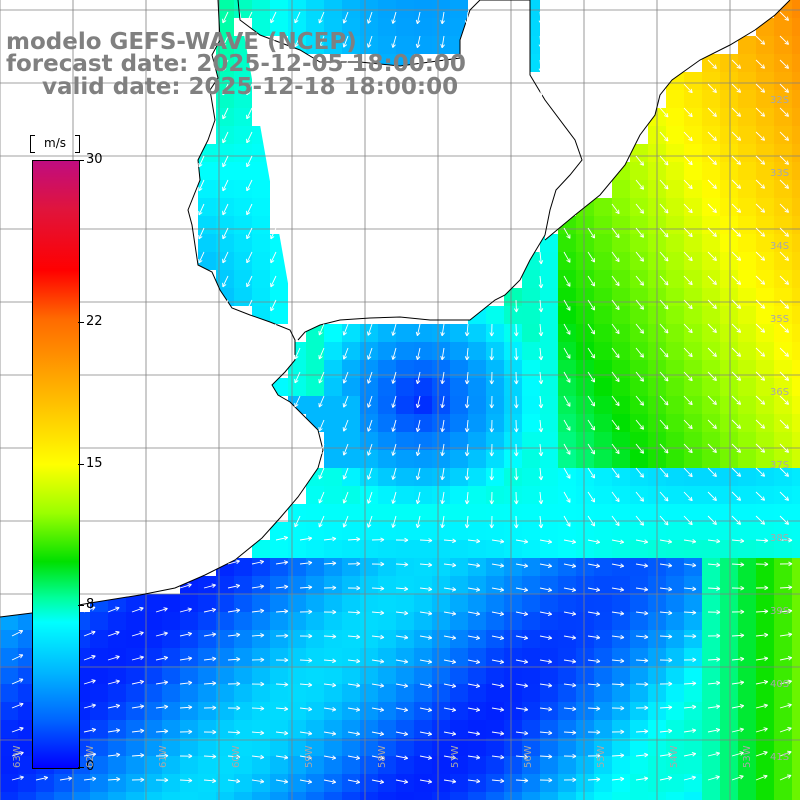  I want to click on longitude-label: 60W, so click(236, 756).